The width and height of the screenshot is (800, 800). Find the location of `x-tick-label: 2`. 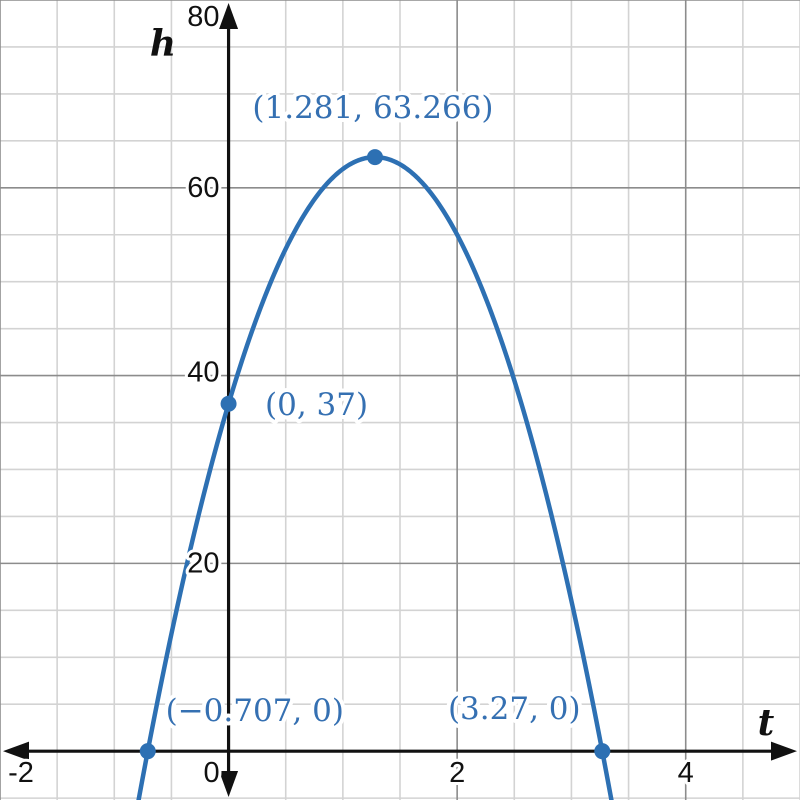

x-tick-label: 2 is located at coordinates (457, 773).